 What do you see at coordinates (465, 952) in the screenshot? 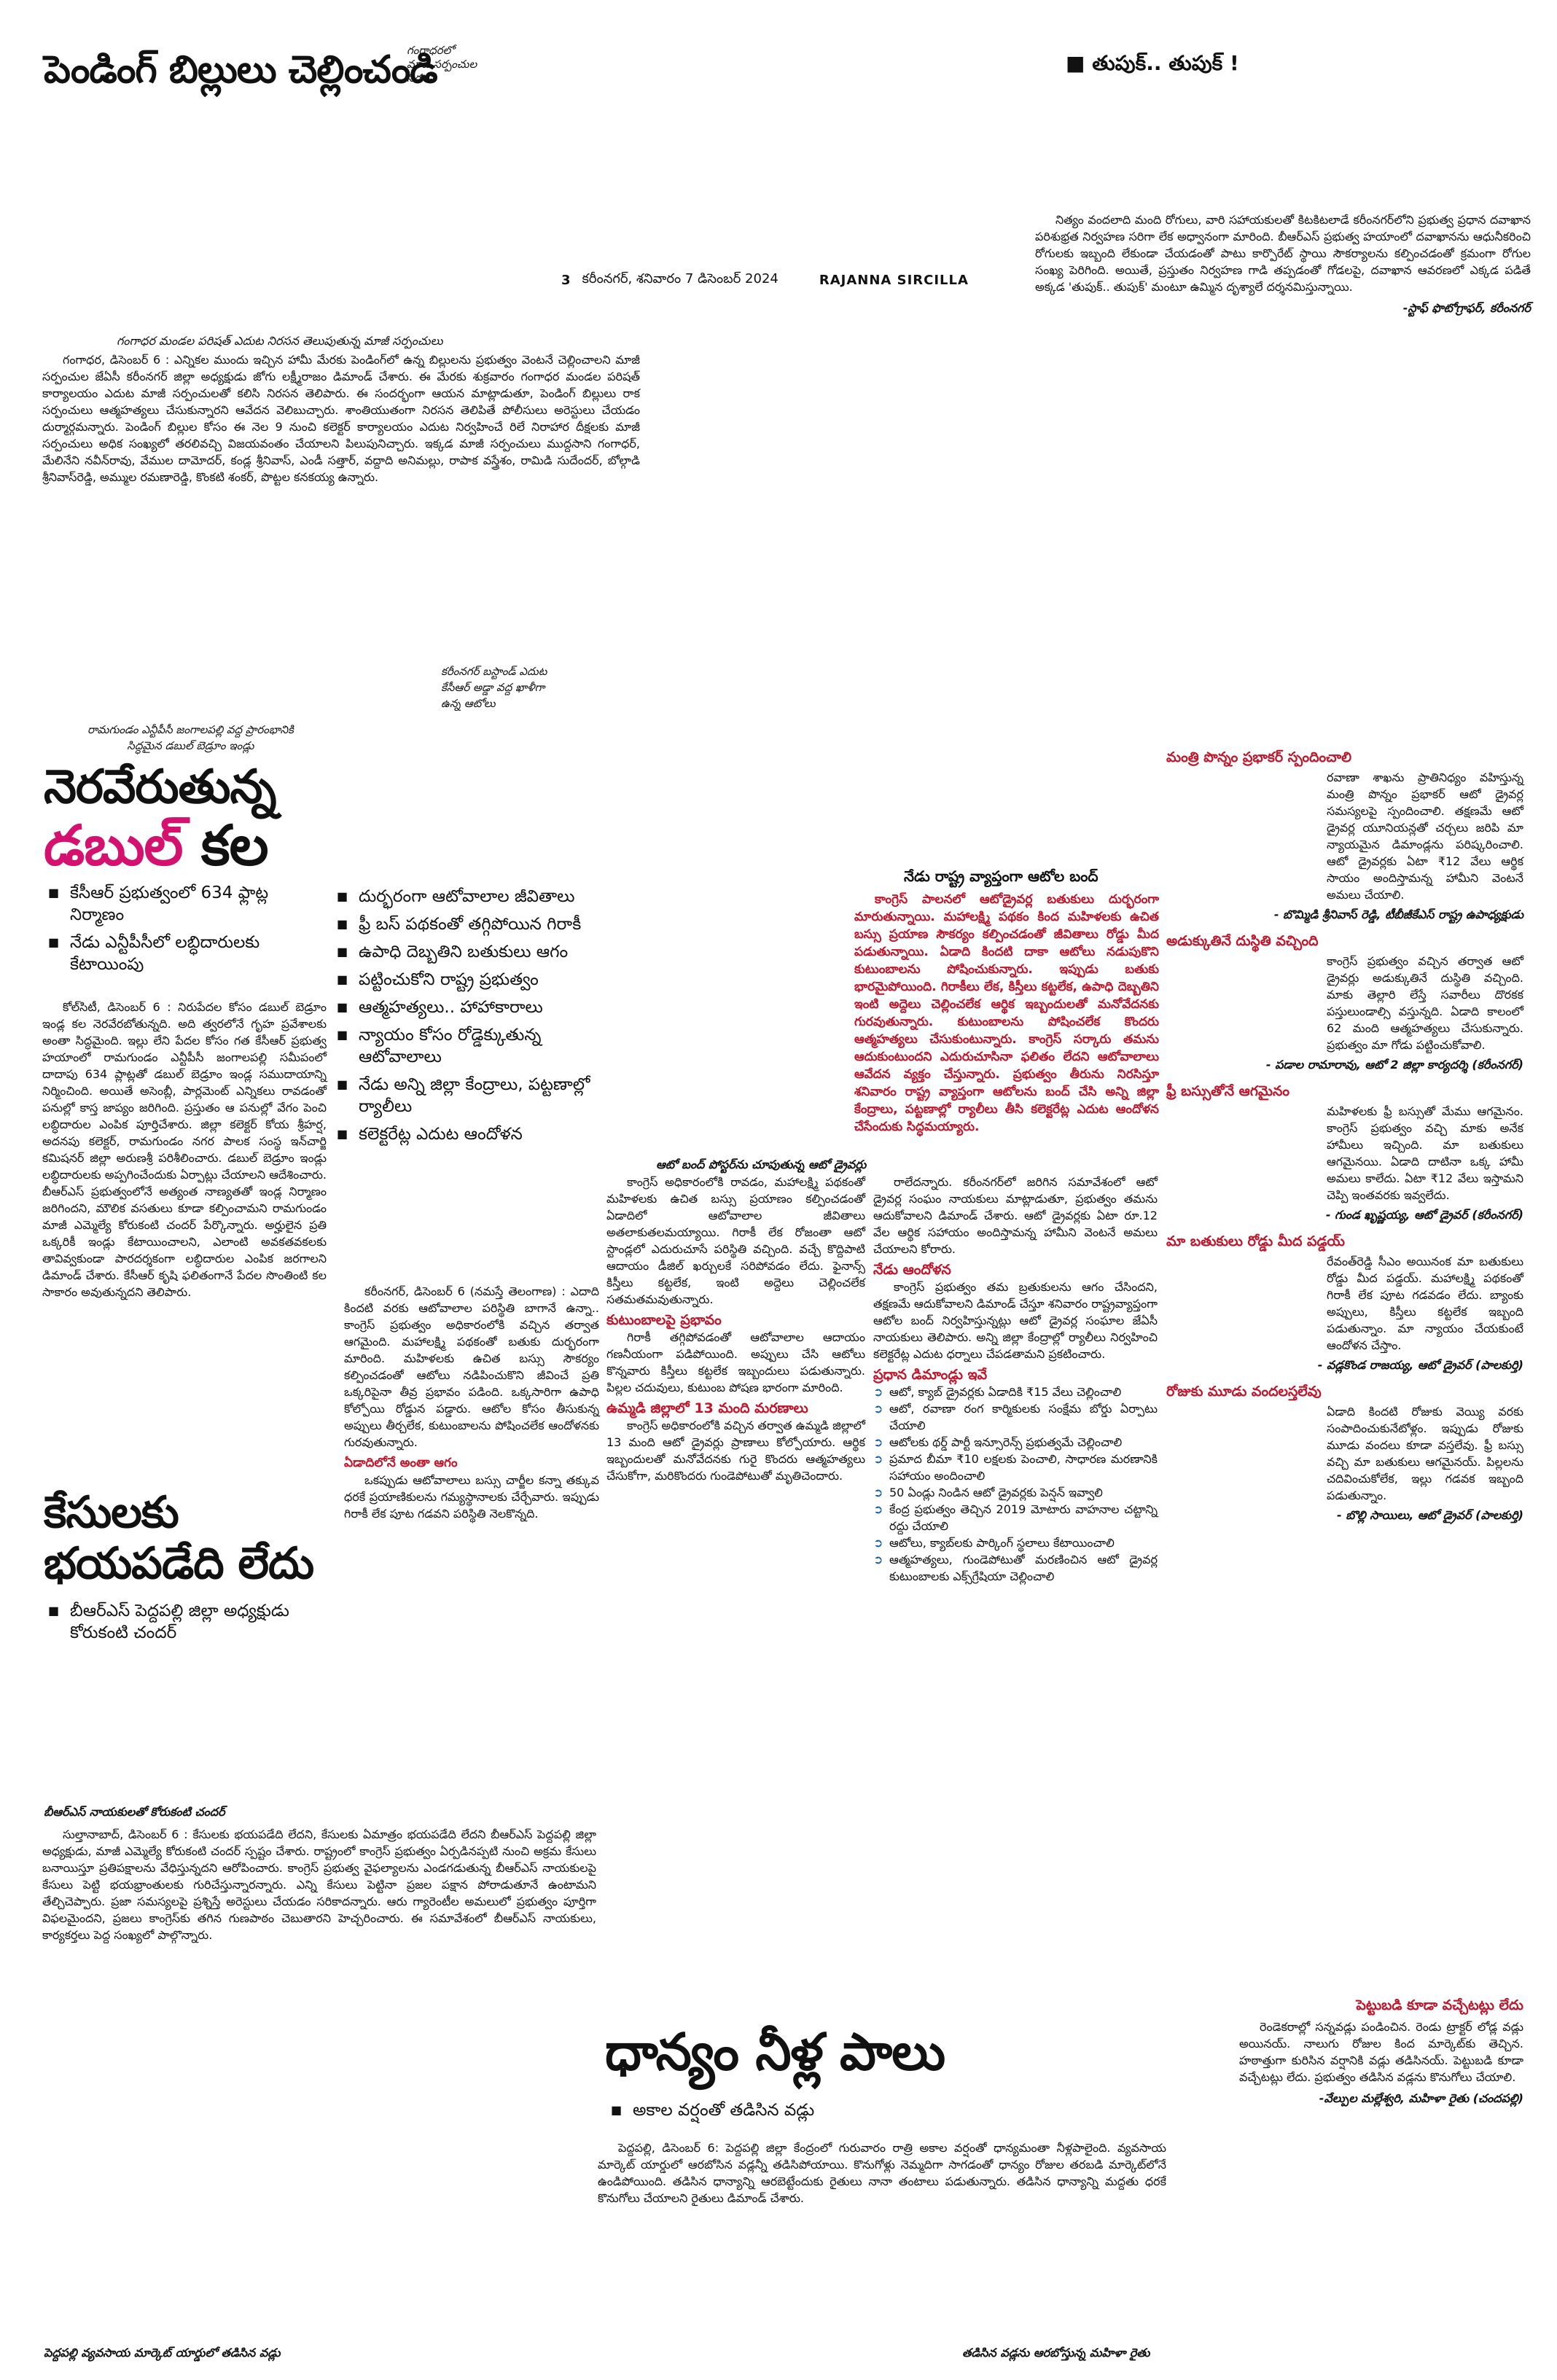
I see `auto-bullet: ఉపాధి దెబ్బతిని బతుకులు ఆగం` at bounding box center [465, 952].